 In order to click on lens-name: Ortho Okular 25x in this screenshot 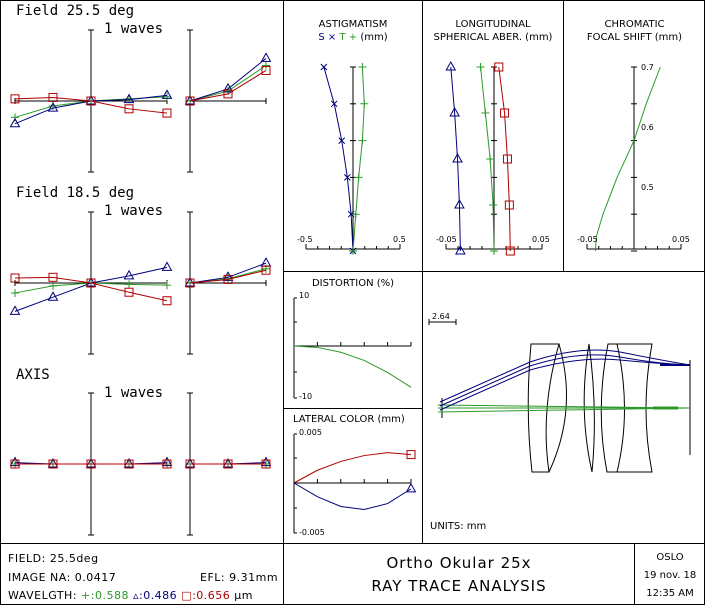, I will do `click(459, 563)`.